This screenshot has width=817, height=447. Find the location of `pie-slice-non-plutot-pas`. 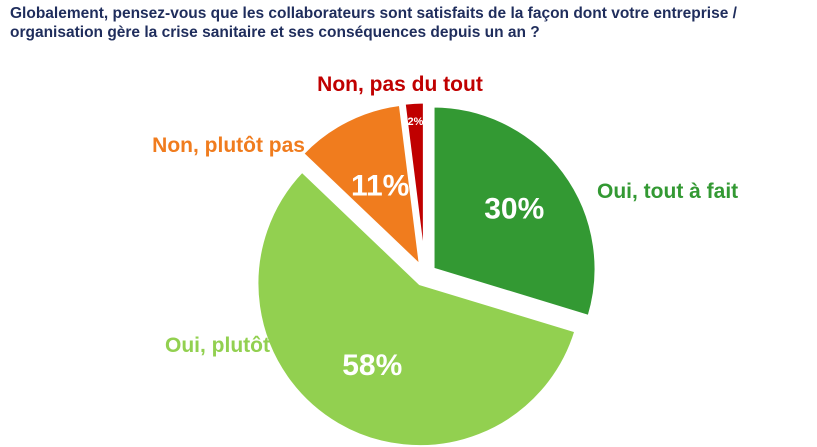

pie-slice-non-plutot-pas is located at coordinates (361, 186).